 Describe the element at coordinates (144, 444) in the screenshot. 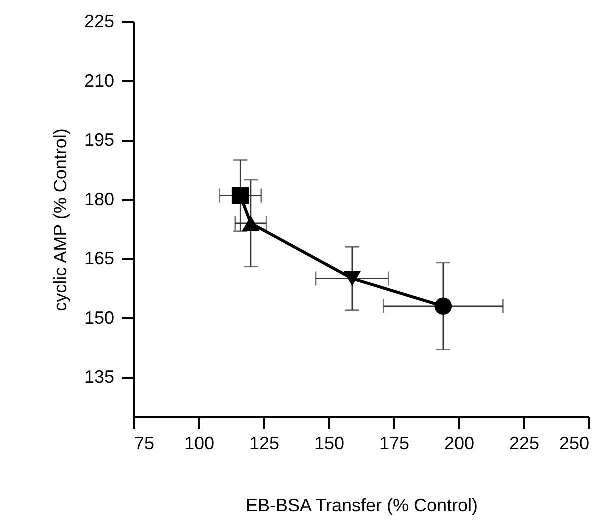

I see `x-tick-label: 75` at that location.